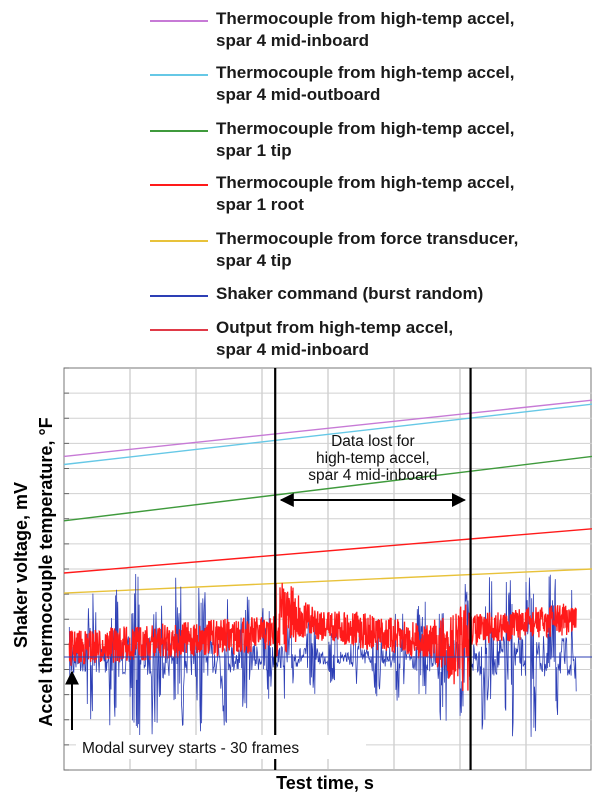 Image resolution: width=592 pixels, height=796 pixels. Describe the element at coordinates (46, 571) in the screenshot. I see `y-axis-label-temperature: Accel thermocouple temperature, °F` at that location.